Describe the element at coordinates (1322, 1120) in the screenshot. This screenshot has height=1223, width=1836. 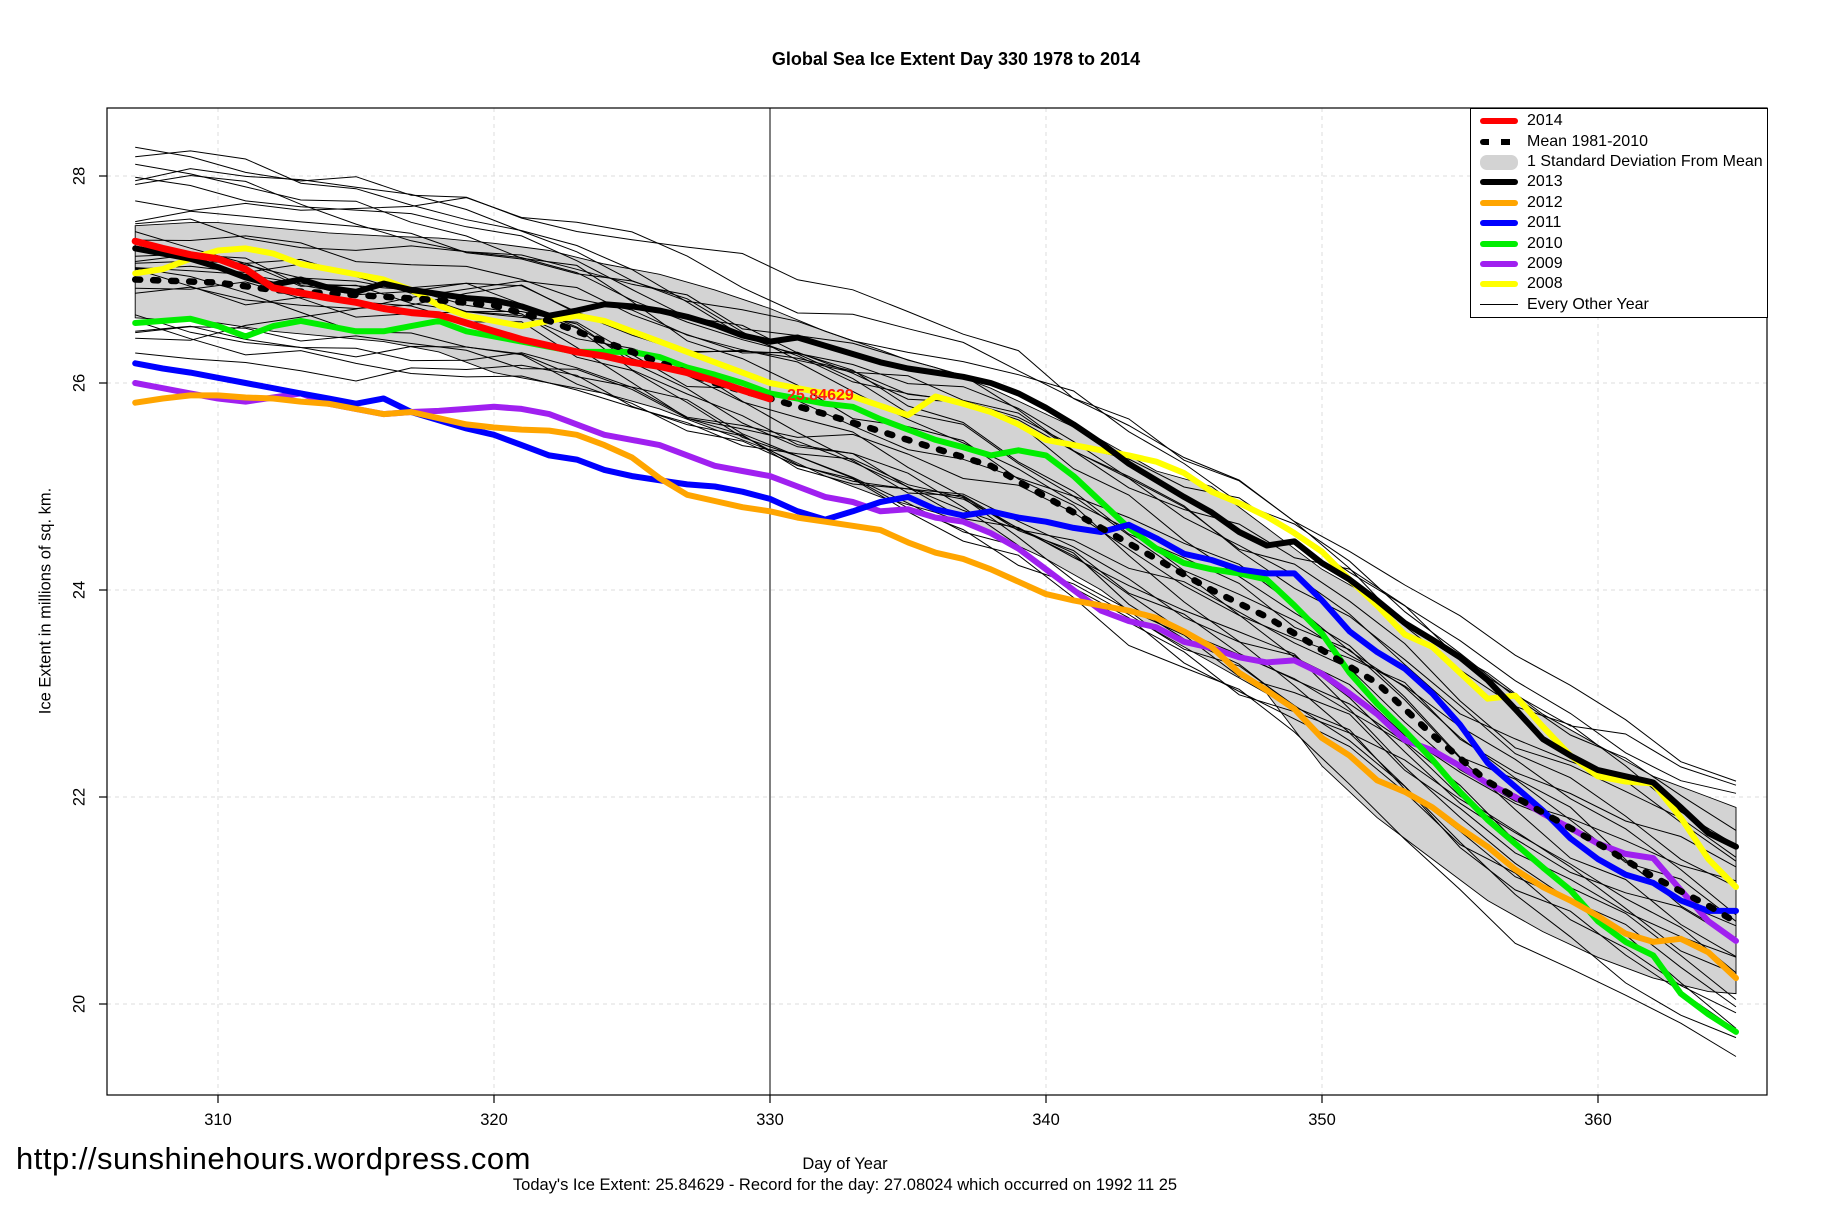
I see `x-tick-label: 350` at that location.